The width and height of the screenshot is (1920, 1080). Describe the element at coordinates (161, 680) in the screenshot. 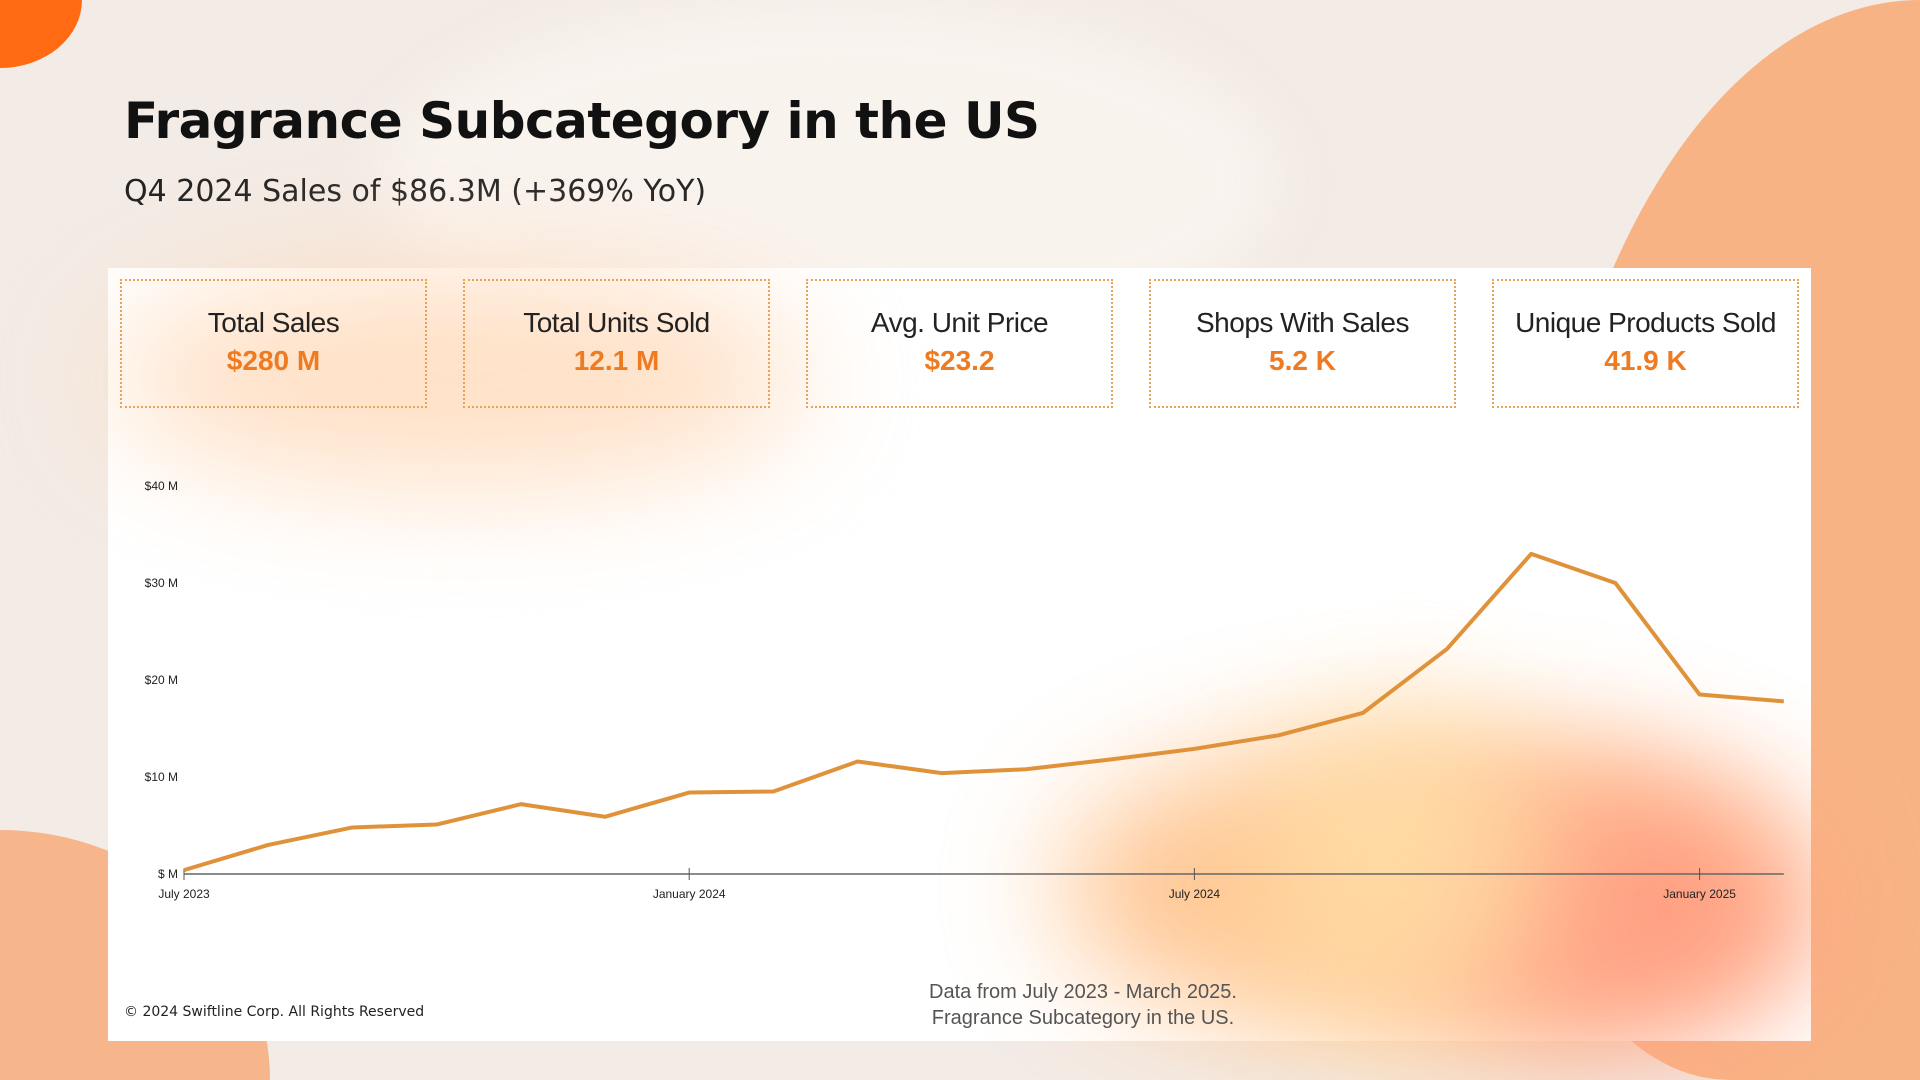

I see `y-tick-label: $20 M` at that location.